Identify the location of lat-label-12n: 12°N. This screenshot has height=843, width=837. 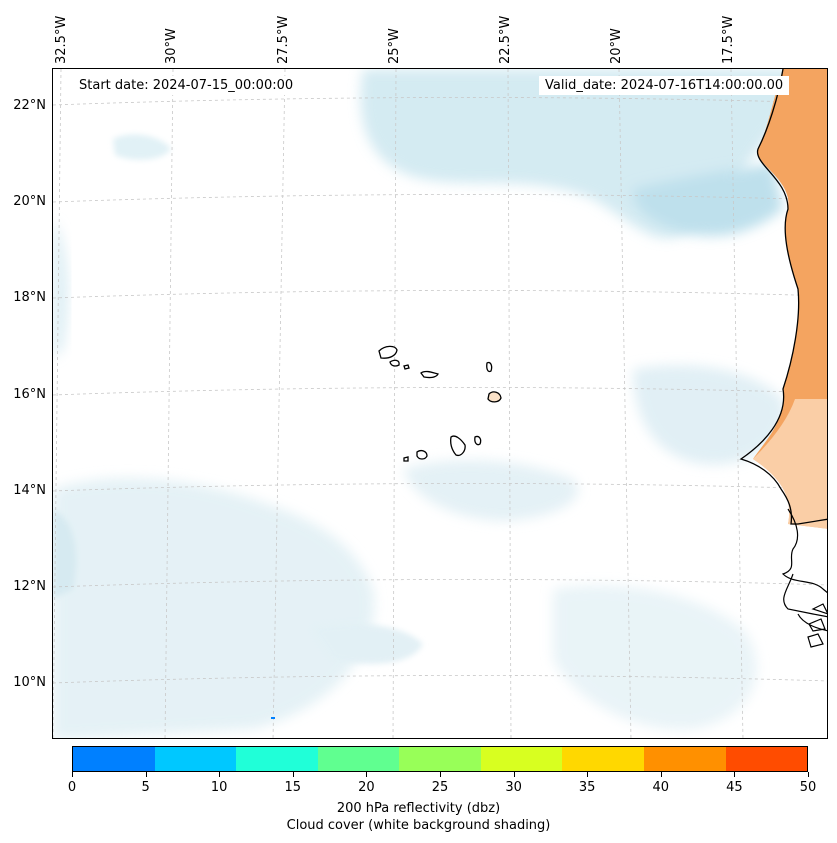
(29, 586).